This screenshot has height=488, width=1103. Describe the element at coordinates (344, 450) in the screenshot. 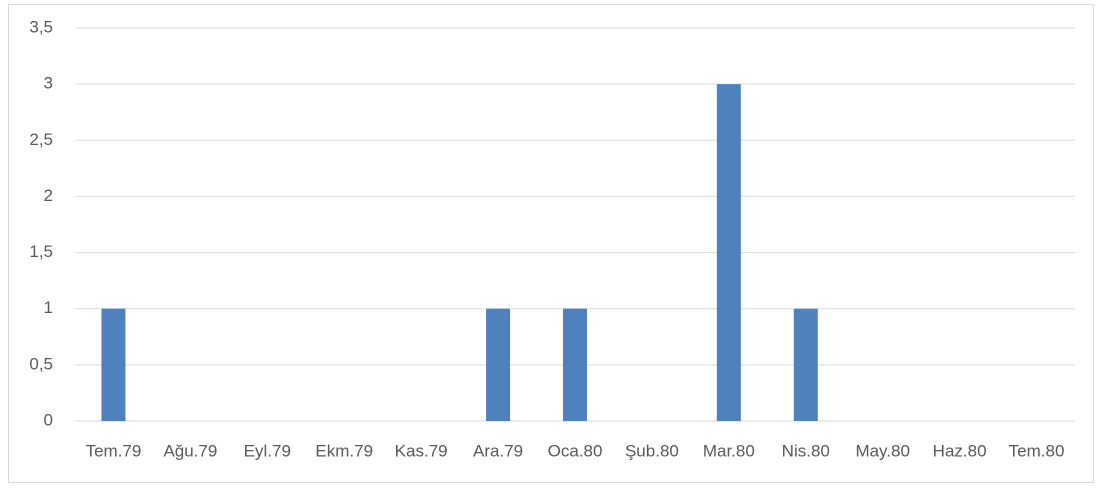

I see `x-tick-label: Ekm.79` at that location.